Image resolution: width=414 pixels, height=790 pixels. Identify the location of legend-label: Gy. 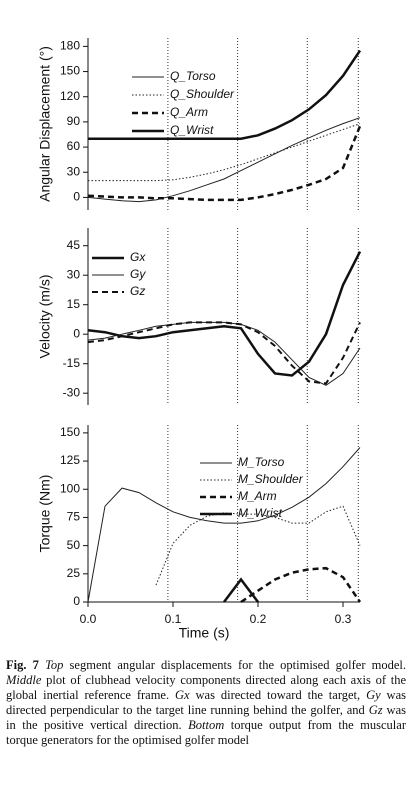
(138, 274).